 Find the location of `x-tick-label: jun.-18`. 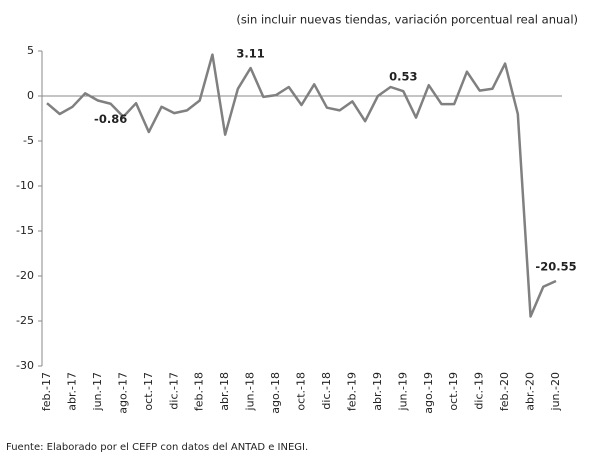

x-tick-label: jun.-18 is located at coordinates (250, 391).